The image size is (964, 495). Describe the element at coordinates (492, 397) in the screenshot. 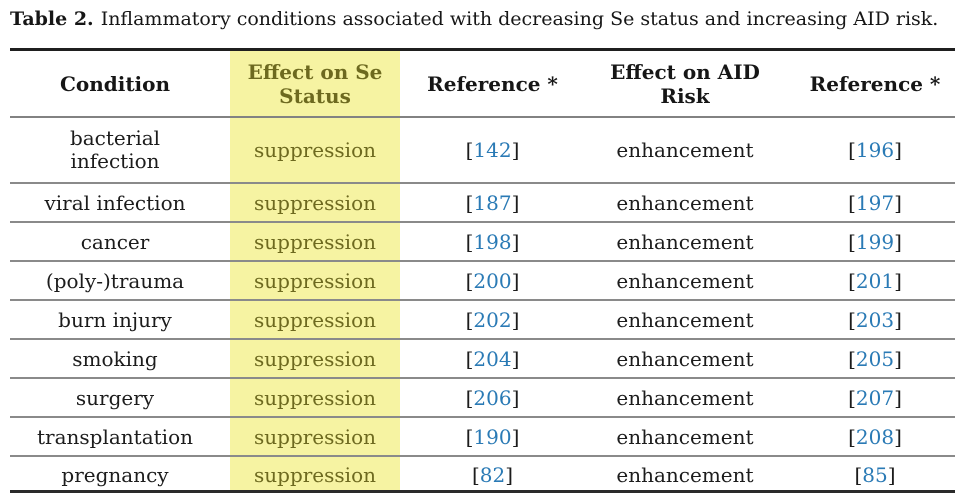

I see `reference-se-link: 206` at that location.